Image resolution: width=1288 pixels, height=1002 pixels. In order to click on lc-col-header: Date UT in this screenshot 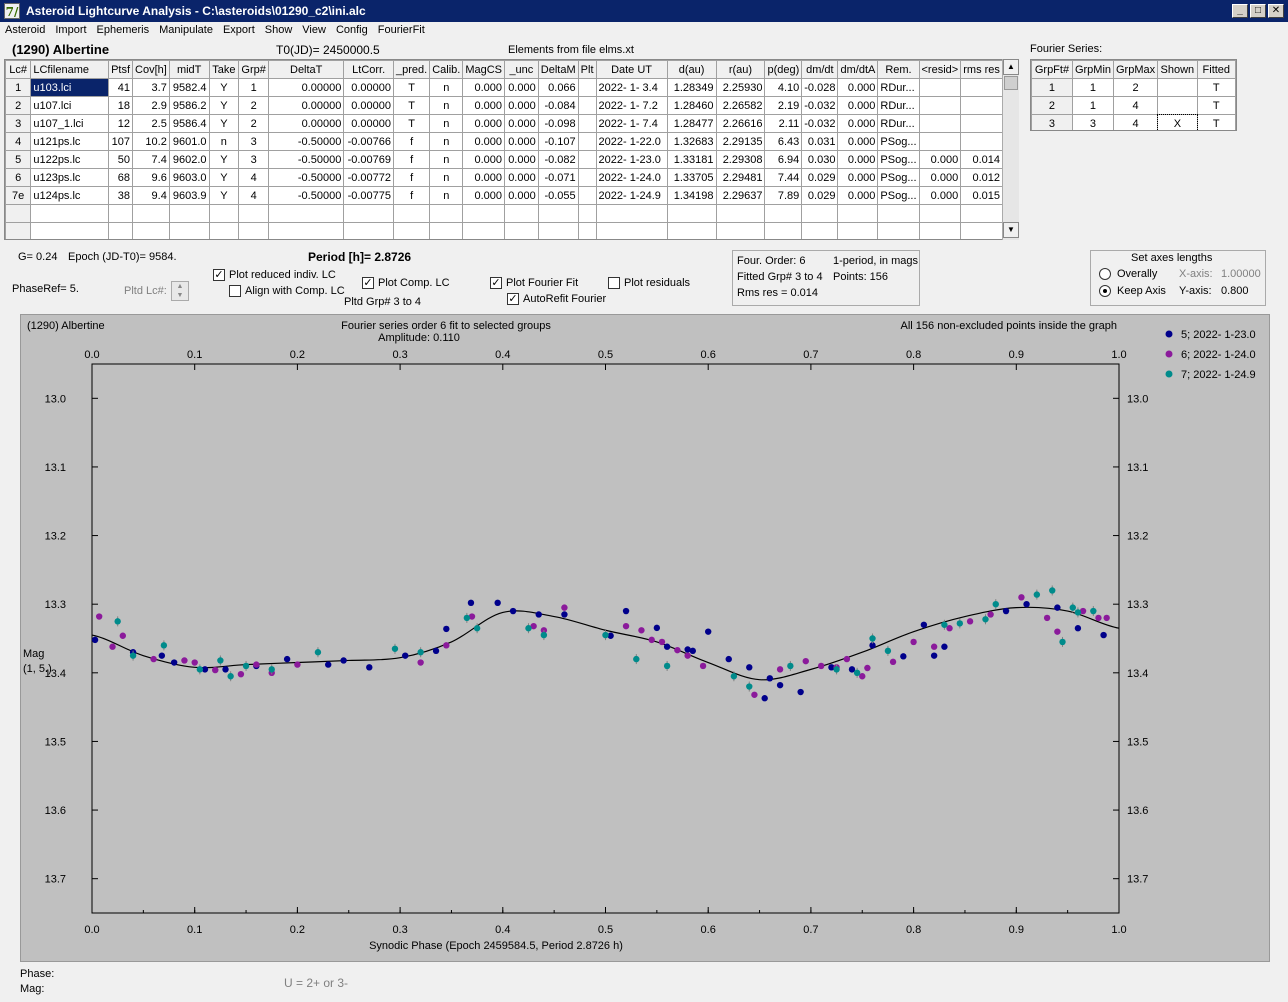, I will do `click(631, 69)`.